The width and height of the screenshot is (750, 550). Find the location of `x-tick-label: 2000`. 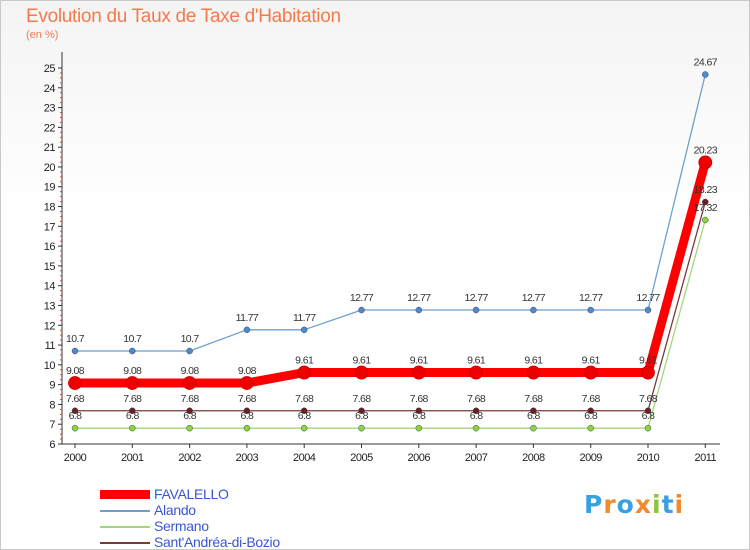

x-tick-label: 2000 is located at coordinates (75, 458).